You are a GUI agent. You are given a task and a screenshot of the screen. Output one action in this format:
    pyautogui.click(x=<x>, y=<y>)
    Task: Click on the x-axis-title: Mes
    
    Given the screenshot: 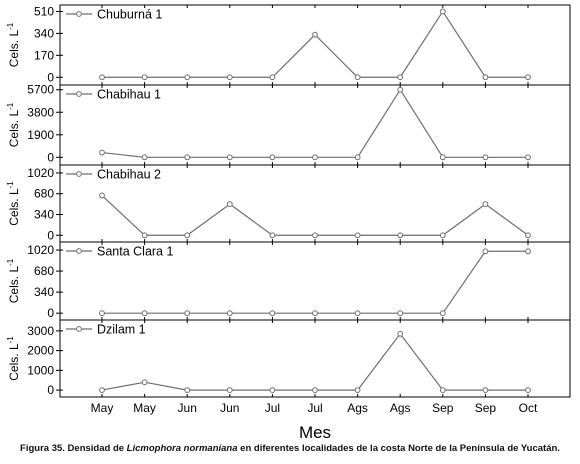 What is the action you would take?
    pyautogui.click(x=315, y=432)
    